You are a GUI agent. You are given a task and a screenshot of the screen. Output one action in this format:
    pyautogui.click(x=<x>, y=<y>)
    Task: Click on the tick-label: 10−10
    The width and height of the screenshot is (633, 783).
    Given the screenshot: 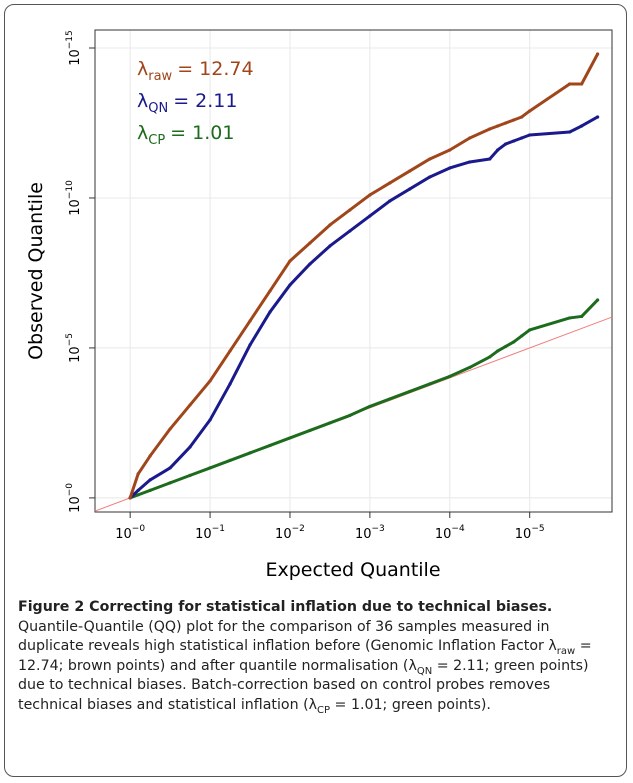 What is the action you would take?
    pyautogui.click(x=74, y=198)
    